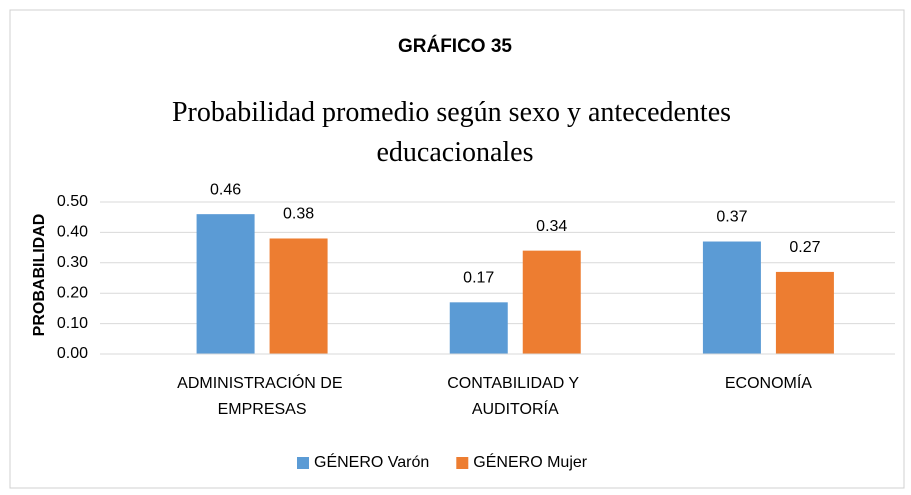  What do you see at coordinates (72, 201) in the screenshot?
I see `y-tick-label: 0.50` at bounding box center [72, 201].